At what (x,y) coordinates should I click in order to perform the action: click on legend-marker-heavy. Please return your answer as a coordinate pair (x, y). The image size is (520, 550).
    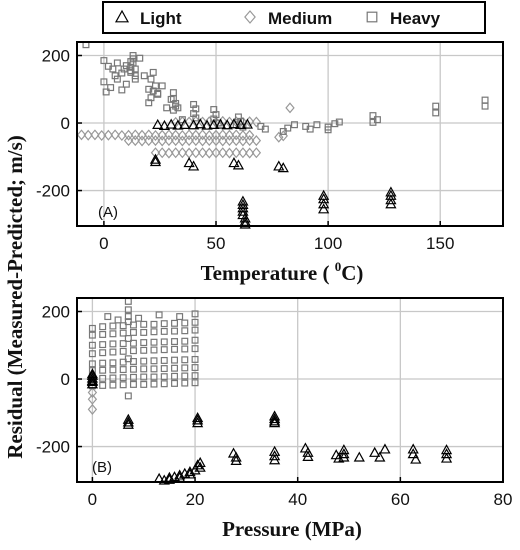
    Looking at the image, I should click on (372, 17).